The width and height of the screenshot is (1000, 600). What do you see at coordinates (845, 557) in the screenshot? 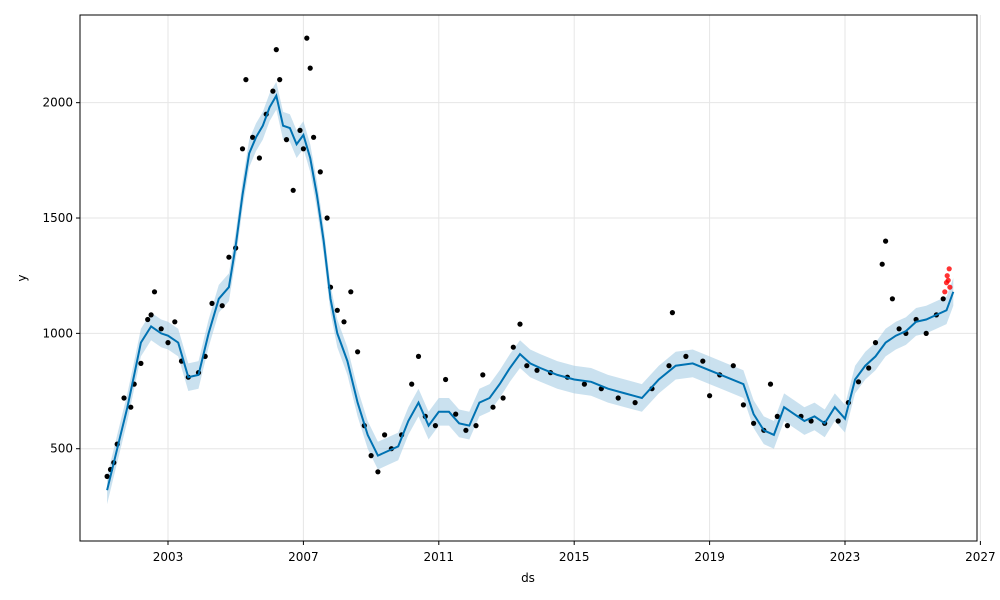
I see `x-tick-label: 2023` at bounding box center [845, 557].